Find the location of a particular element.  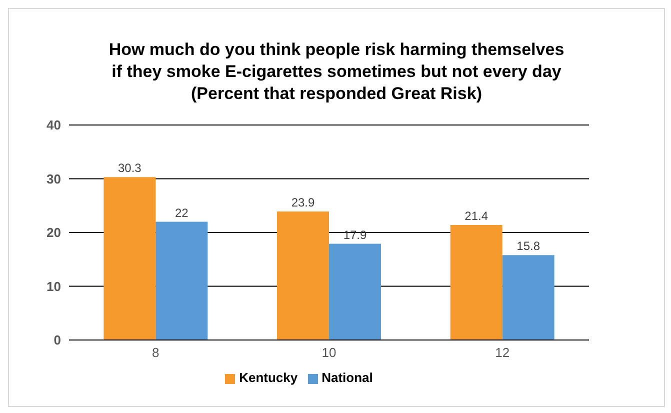

x-tick-label: 8 is located at coordinates (156, 352).